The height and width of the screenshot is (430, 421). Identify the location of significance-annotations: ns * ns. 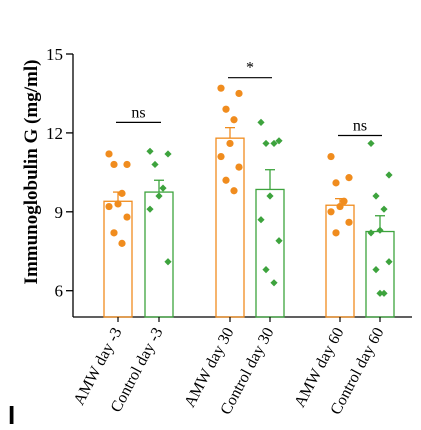
(249, 98).